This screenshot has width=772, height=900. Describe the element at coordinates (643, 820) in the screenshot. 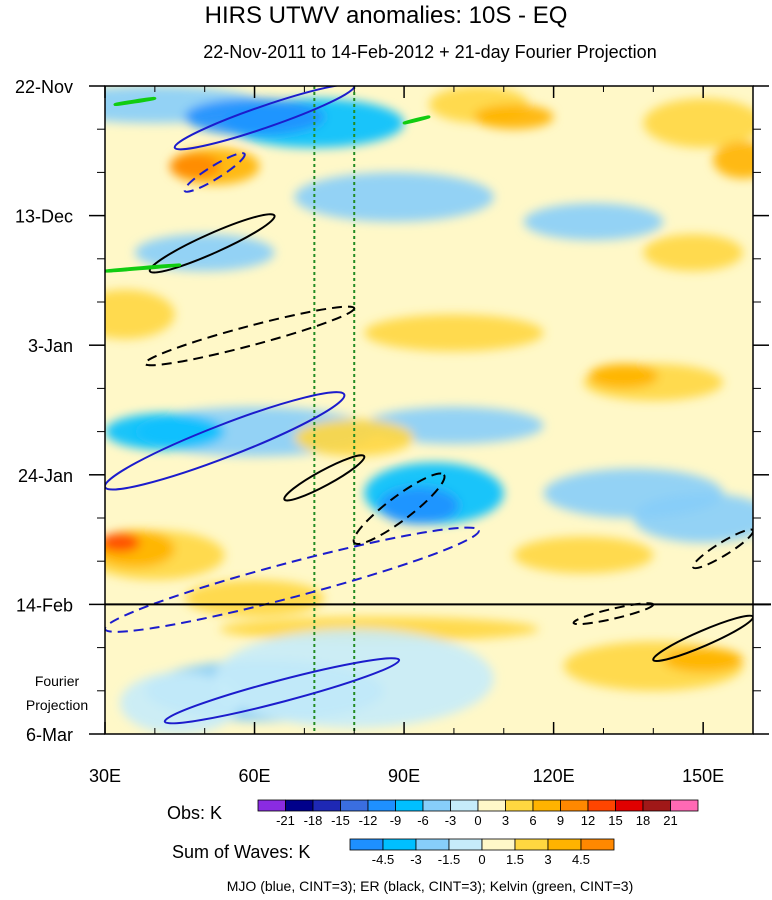

I see `colorbar-tick-label: 18` at that location.